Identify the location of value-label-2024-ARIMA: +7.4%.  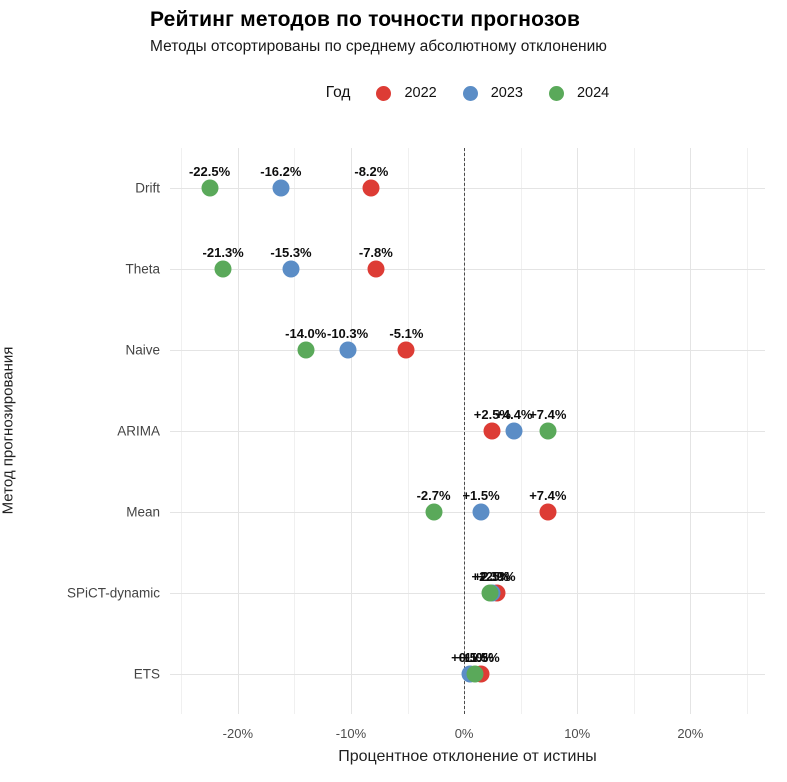
(548, 414).